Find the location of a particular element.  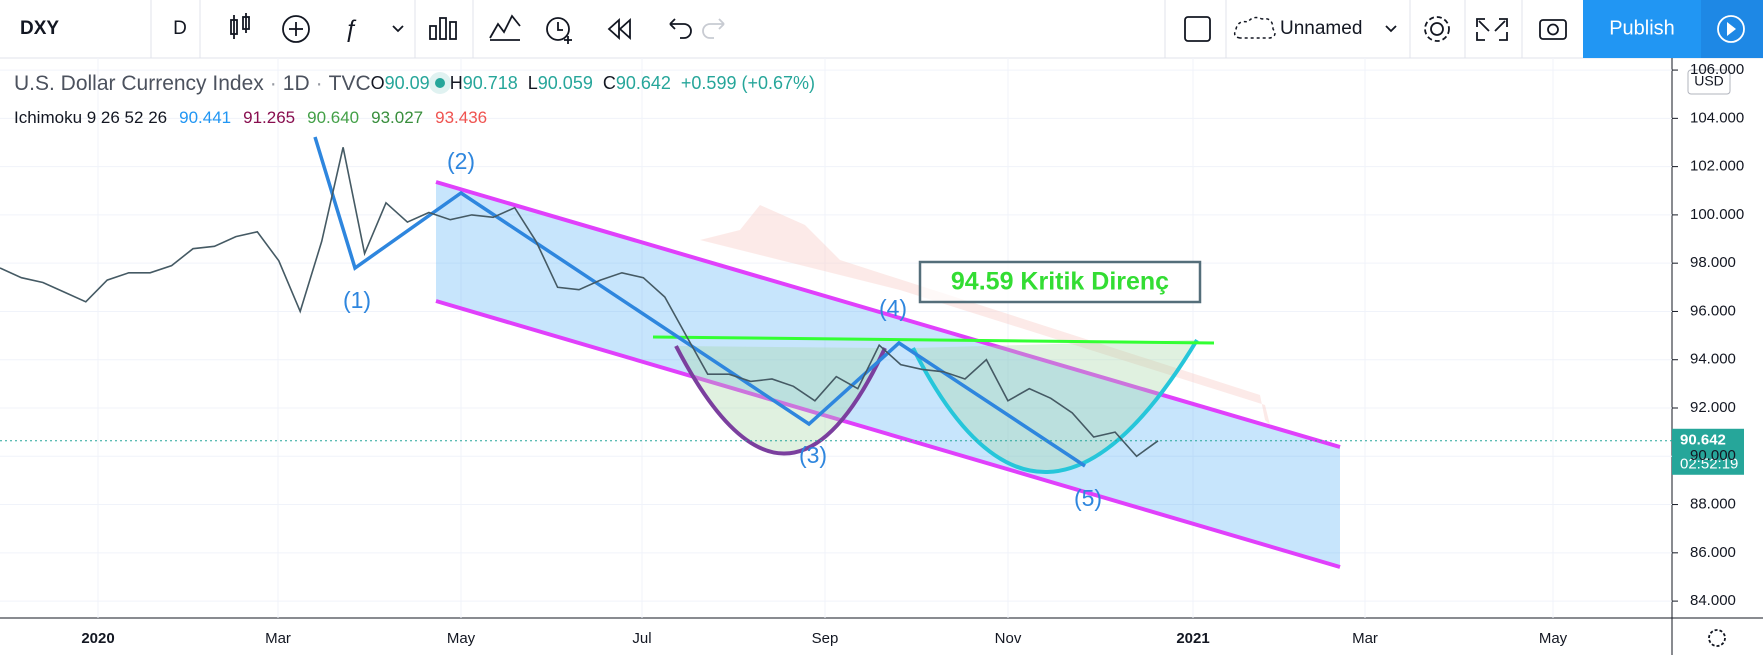

y-tick-label: 92.000 is located at coordinates (1713, 407).